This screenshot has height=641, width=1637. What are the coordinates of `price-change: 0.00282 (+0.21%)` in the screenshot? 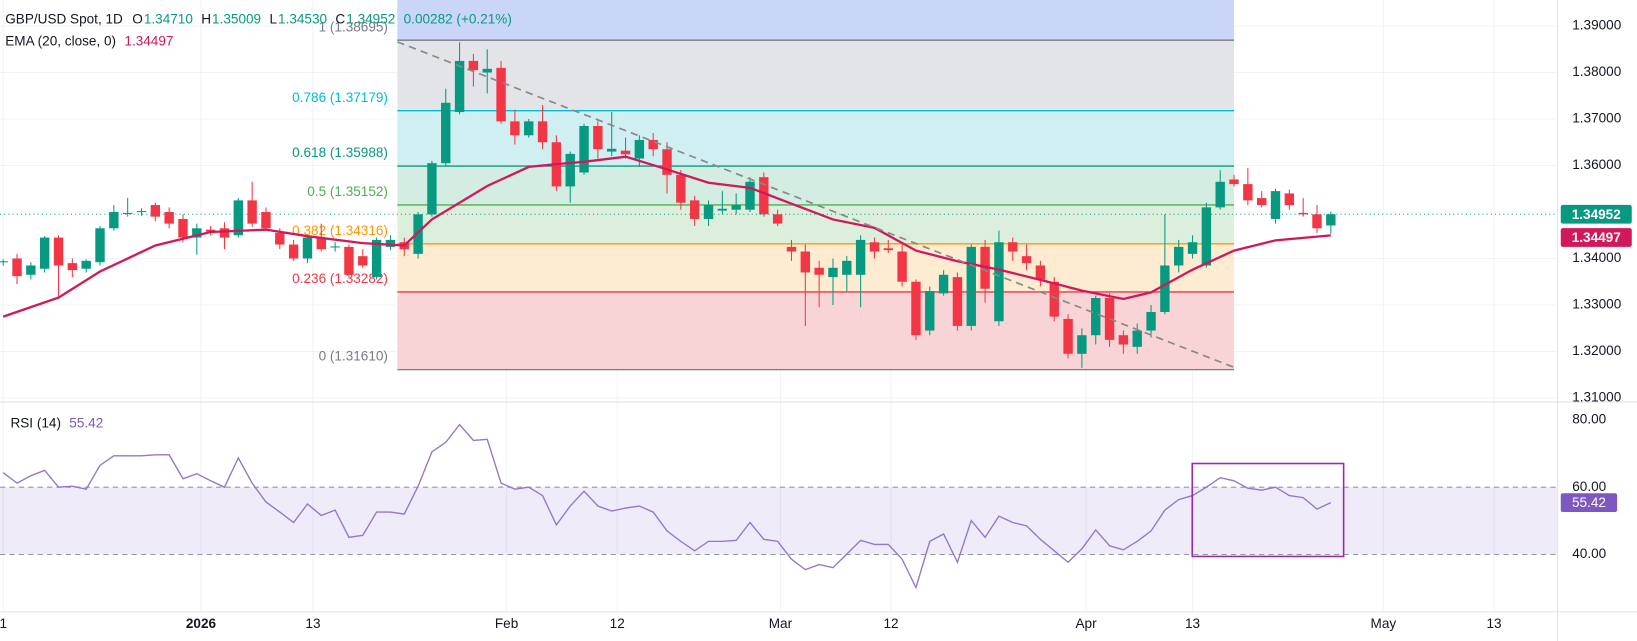 It's located at (458, 18).